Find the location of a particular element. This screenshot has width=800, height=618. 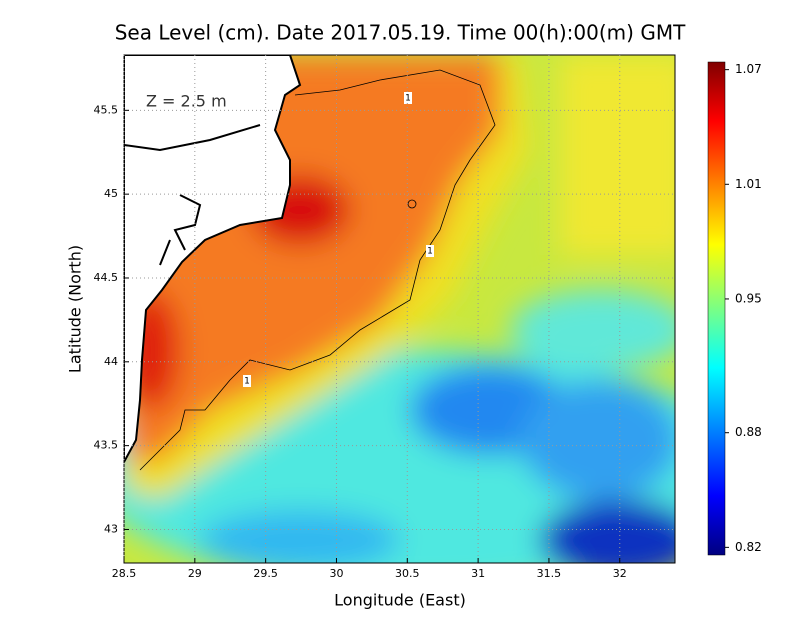

x-tick-label: 28.5 is located at coordinates (124, 573).